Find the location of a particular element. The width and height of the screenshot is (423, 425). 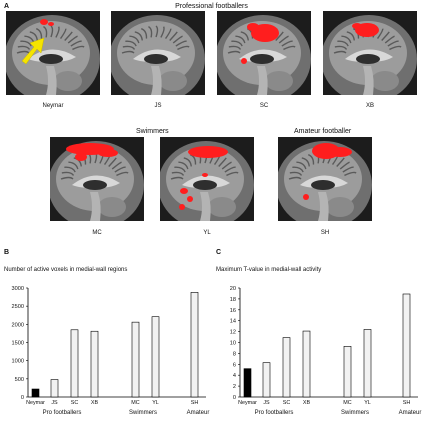

chart-c-y-tick-label: 8 is located at coordinates (234, 354).